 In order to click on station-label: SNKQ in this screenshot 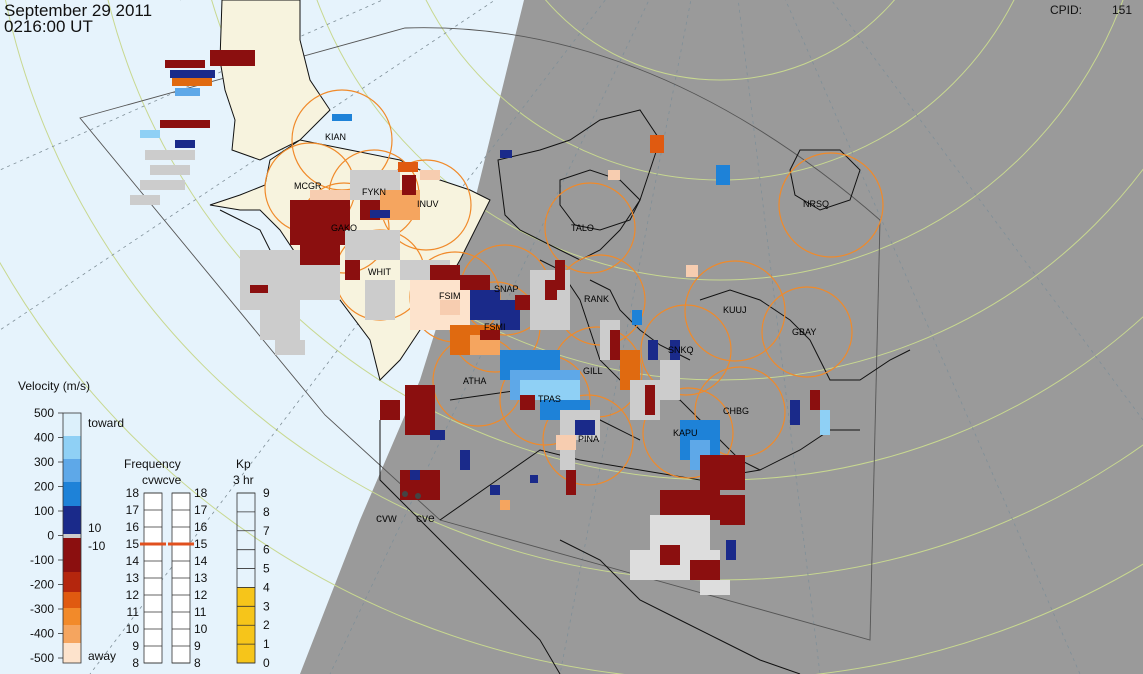, I will do `click(681, 350)`.